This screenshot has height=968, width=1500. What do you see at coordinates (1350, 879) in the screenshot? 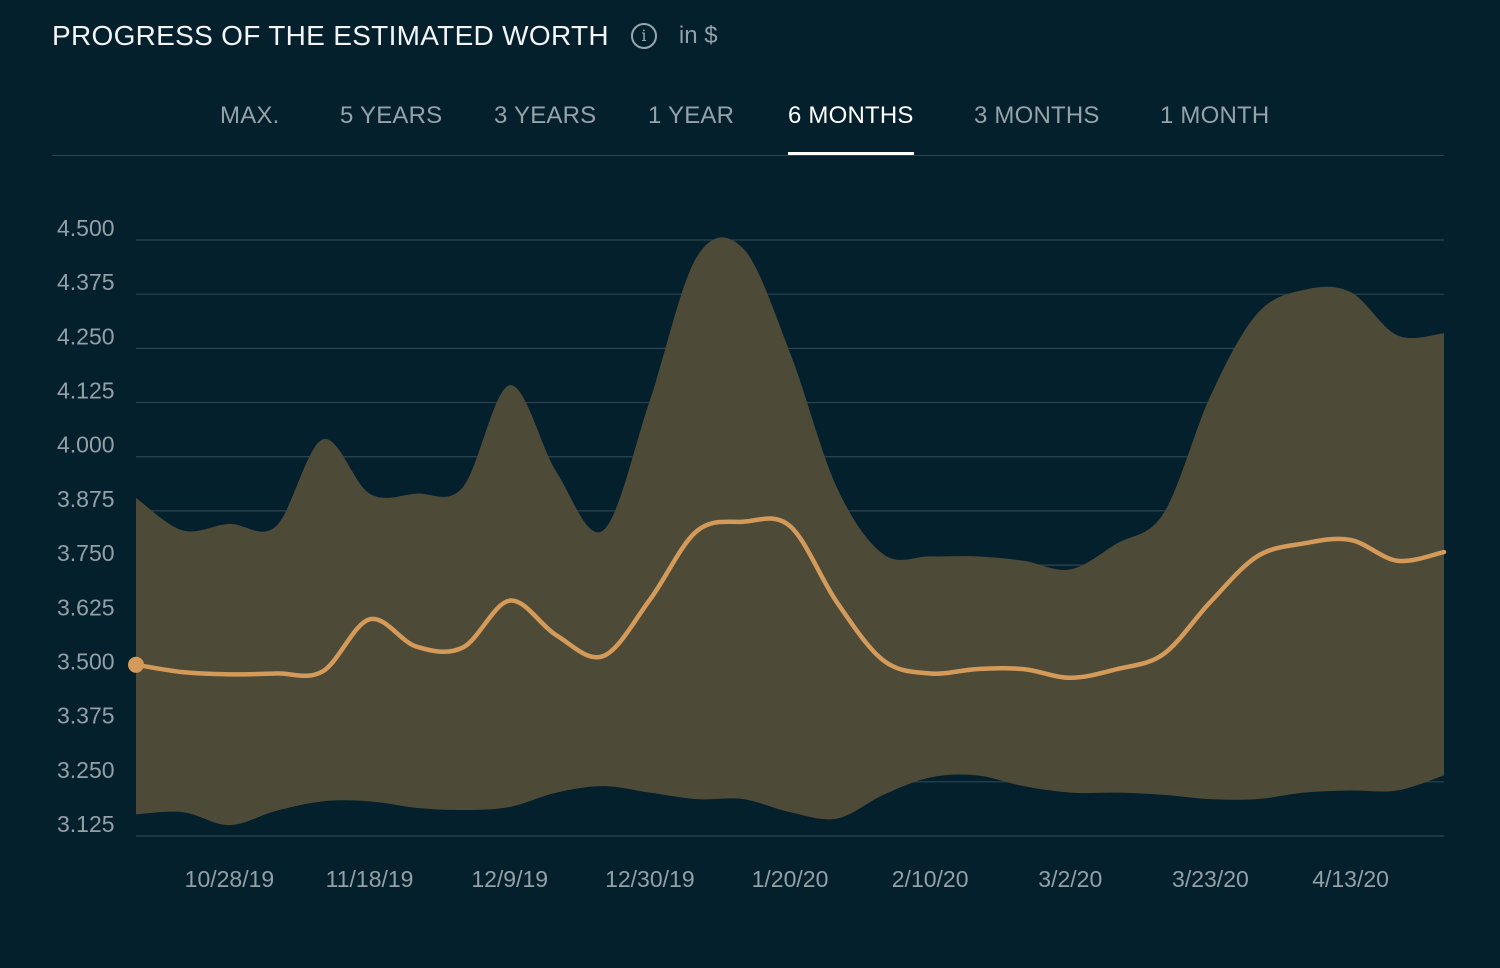
I see `x-tick-label: 4/13/20` at bounding box center [1350, 879].